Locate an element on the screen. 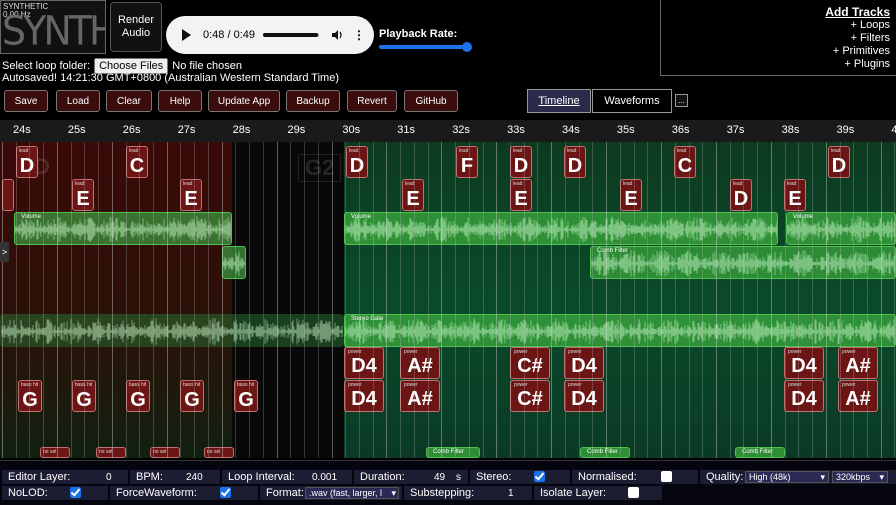 The width and height of the screenshot is (896, 505). bpm-input: 240 is located at coordinates (194, 477).